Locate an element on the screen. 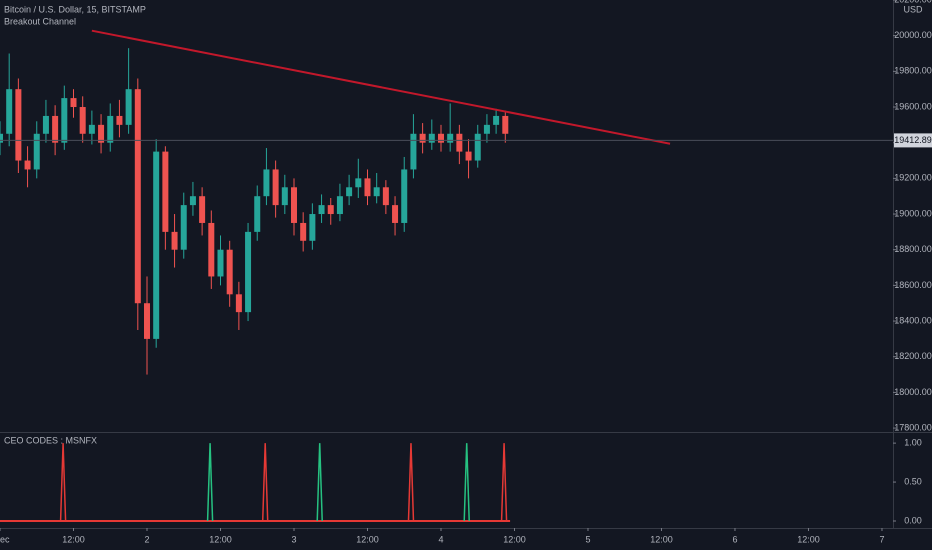 The width and height of the screenshot is (932, 550). y-tick-label: 1.00 is located at coordinates (913, 442).